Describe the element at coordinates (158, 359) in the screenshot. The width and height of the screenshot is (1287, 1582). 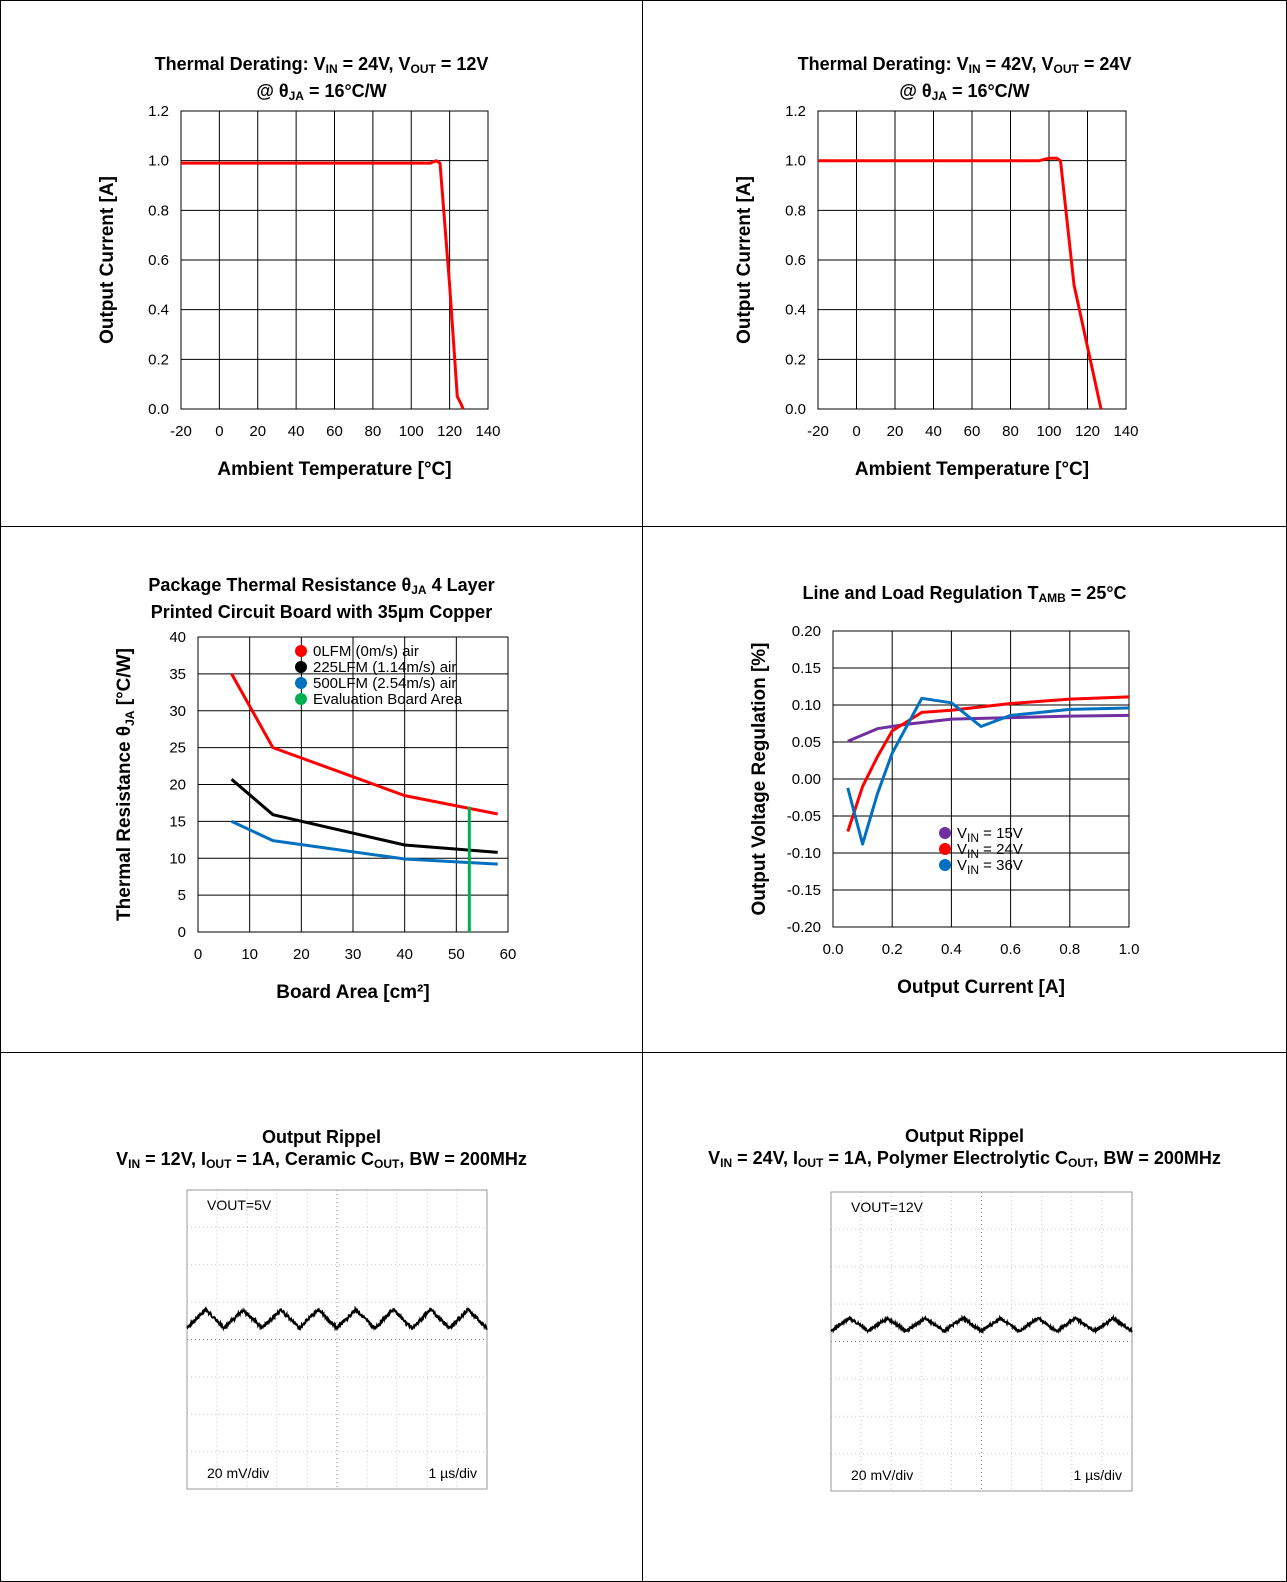
I see `y-tick-label: 0.2` at that location.